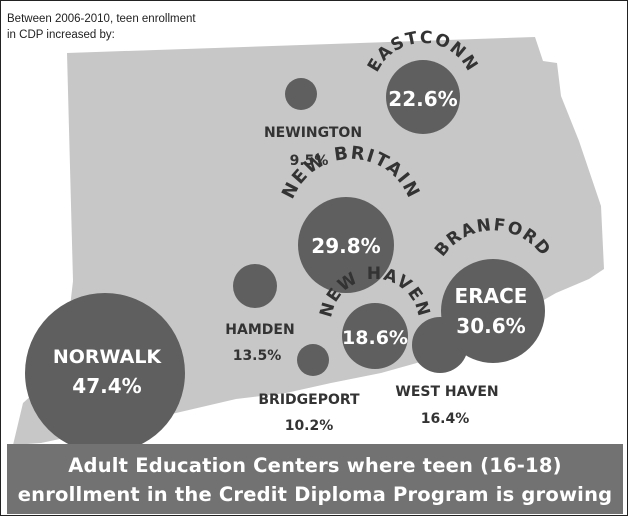  Describe the element at coordinates (301, 94) in the screenshot. I see `bubble-newington` at that location.